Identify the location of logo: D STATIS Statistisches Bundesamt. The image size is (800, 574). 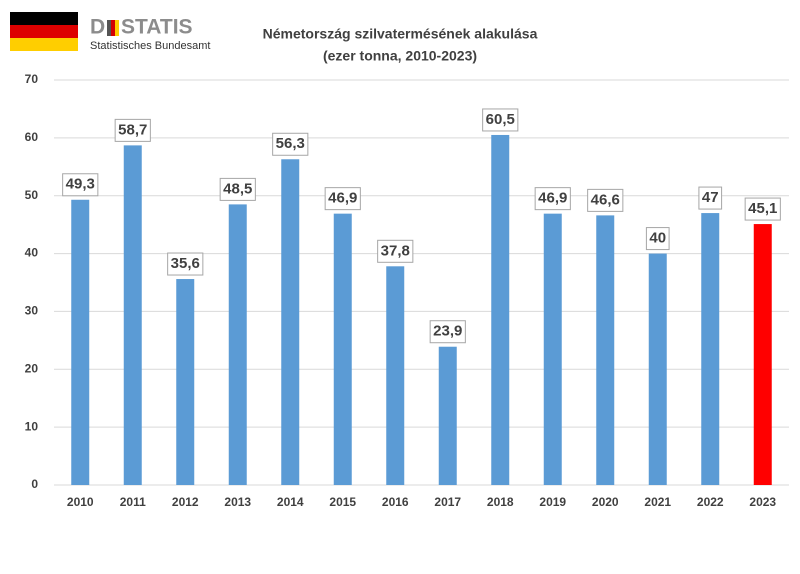
(110, 32).